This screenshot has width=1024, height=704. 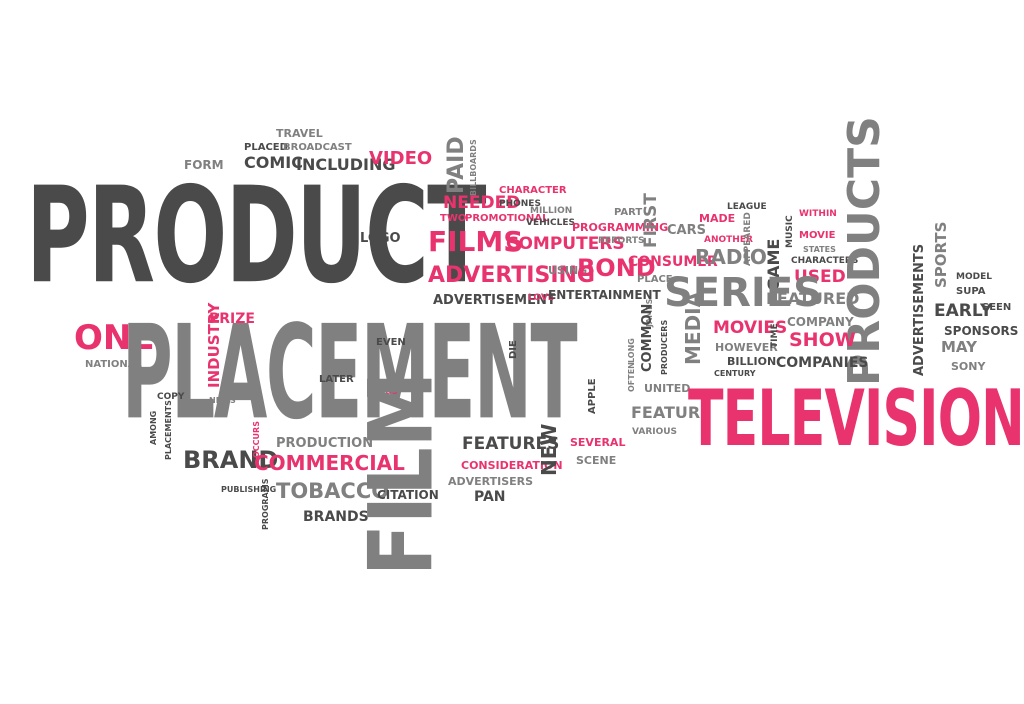 I want to click on word-company: COMPANY, so click(x=820, y=322).